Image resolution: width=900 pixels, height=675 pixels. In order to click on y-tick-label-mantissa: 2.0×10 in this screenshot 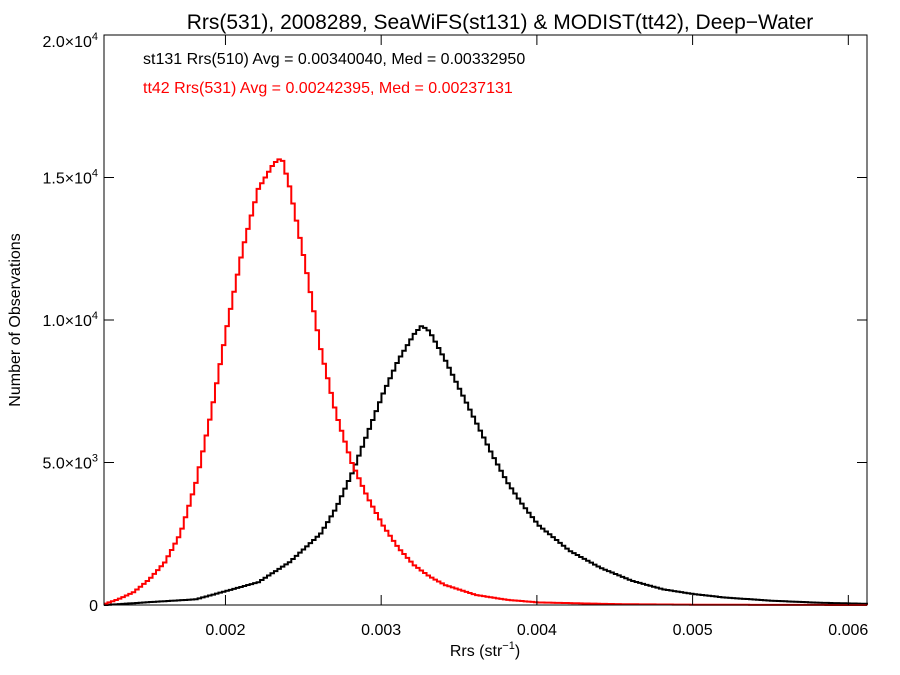, I will do `click(66, 42)`.